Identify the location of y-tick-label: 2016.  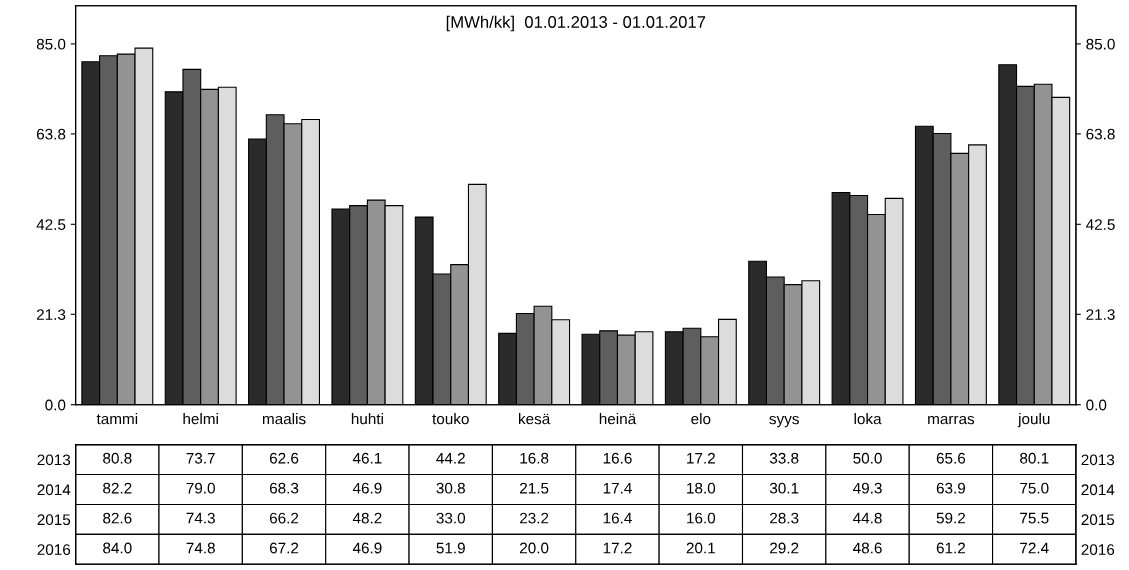
(54, 550).